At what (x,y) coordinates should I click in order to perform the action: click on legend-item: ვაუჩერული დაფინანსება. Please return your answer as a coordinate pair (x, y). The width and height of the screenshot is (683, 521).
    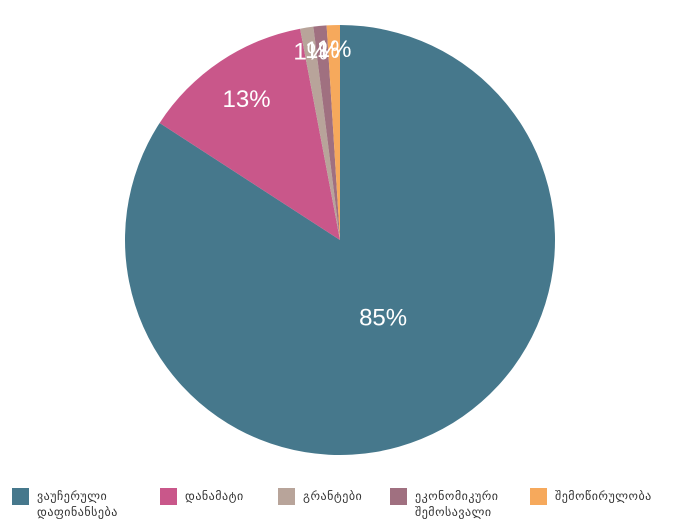
    Looking at the image, I should click on (77, 504).